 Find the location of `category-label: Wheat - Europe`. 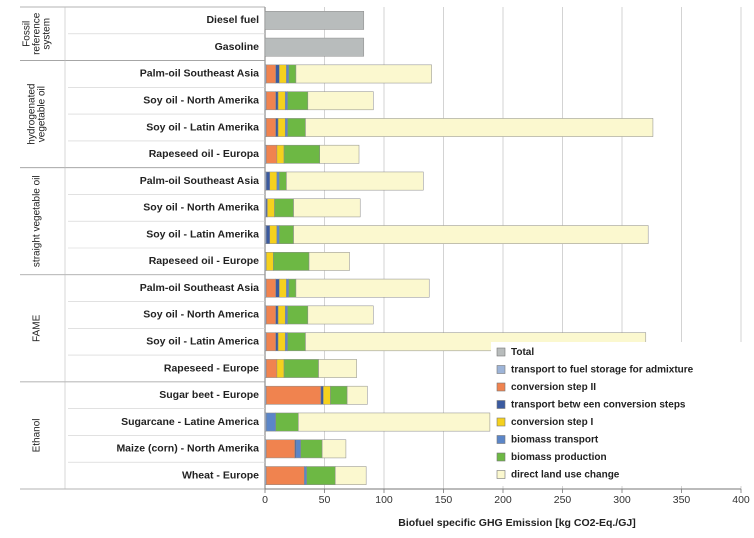

category-label: Wheat - Europe is located at coordinates (220, 475).